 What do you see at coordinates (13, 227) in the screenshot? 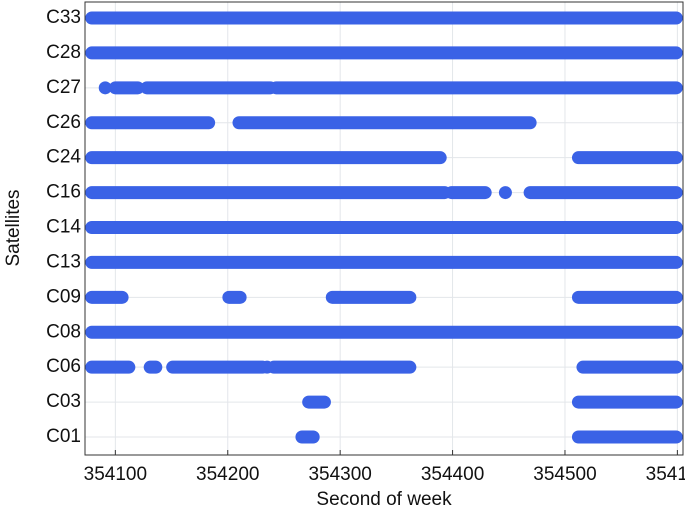
I see `y-axis-label: Satellites` at bounding box center [13, 227].